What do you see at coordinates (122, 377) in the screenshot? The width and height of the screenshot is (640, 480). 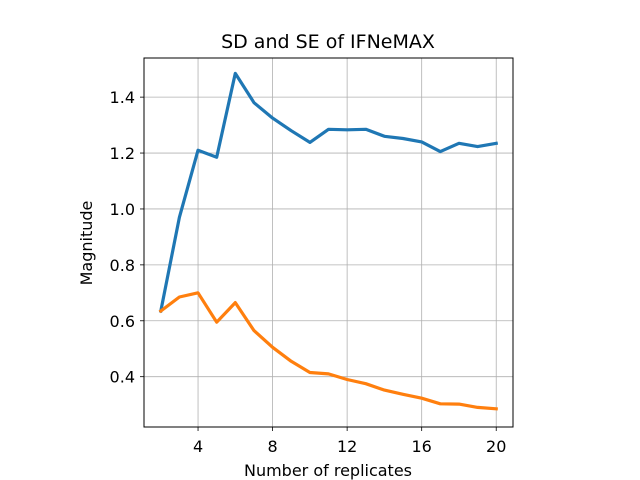 I see `y-tick-label: 0.4` at bounding box center [122, 377].